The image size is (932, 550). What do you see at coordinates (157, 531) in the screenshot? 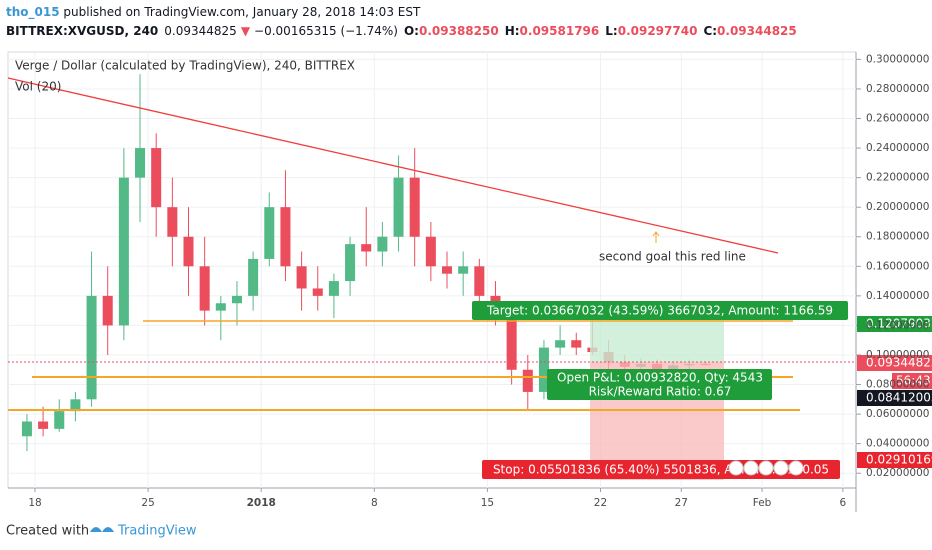
I see `brand: TradingView` at bounding box center [157, 531].